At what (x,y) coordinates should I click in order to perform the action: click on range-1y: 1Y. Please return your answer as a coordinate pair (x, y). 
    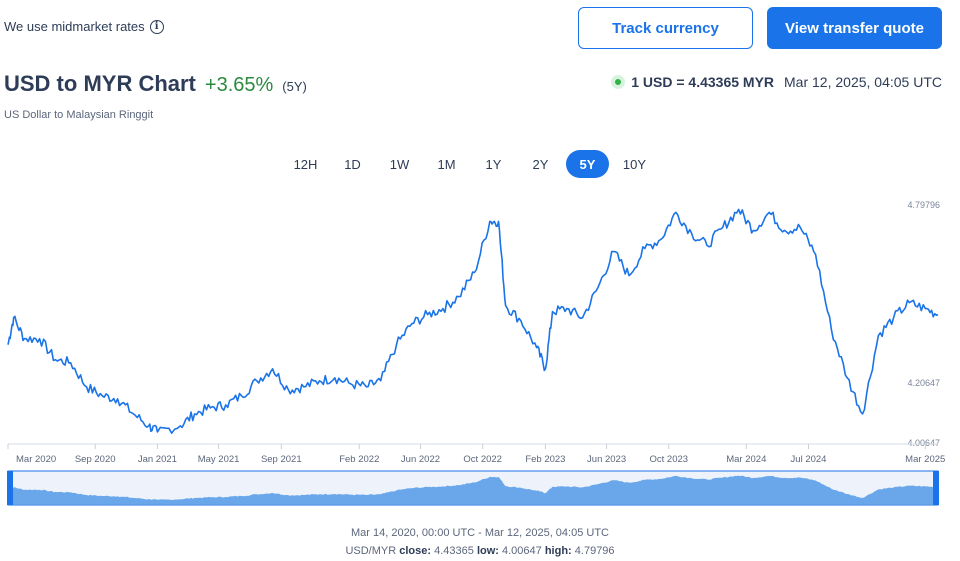
    Looking at the image, I should click on (493, 164).